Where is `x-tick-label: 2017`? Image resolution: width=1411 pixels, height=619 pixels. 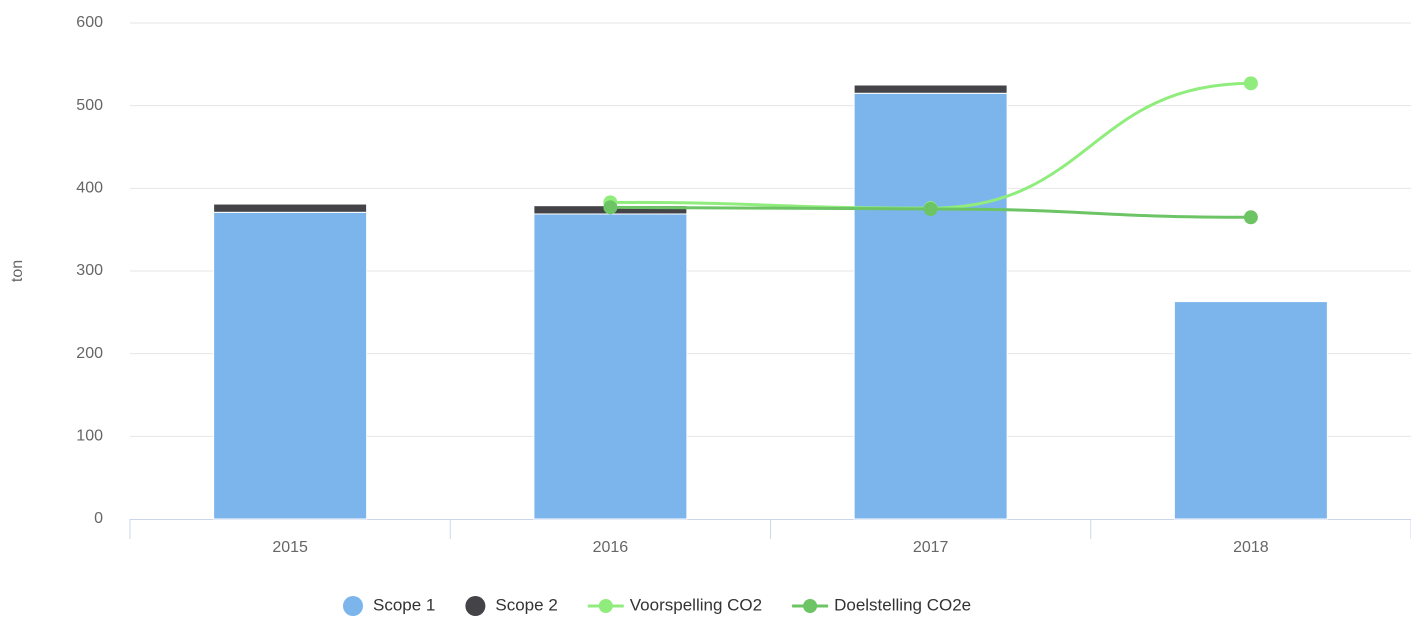
x-tick-label: 2017 is located at coordinates (931, 547).